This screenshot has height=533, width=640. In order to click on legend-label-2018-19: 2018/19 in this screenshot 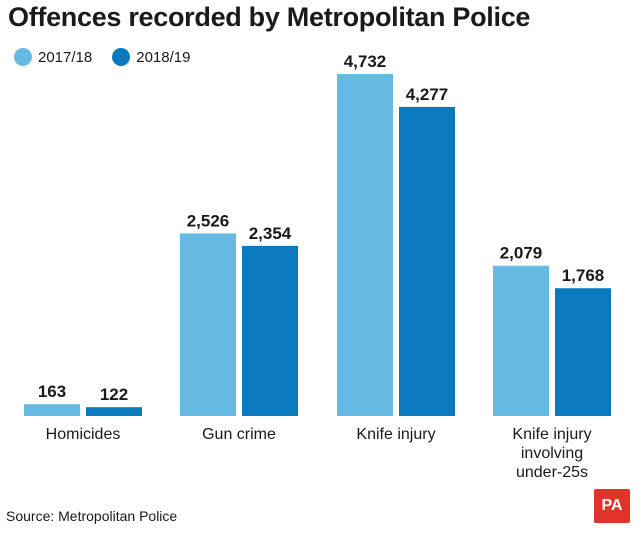, I will do `click(163, 57)`.